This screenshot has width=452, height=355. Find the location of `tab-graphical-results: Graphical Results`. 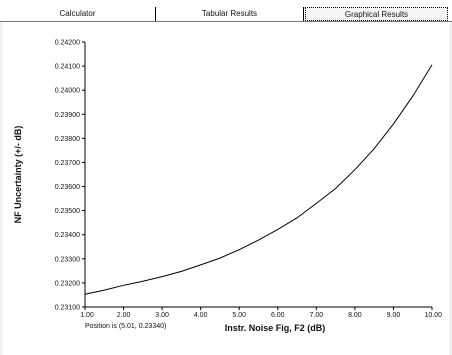

tab-graphical-results: Graphical Results is located at coordinates (376, 14).